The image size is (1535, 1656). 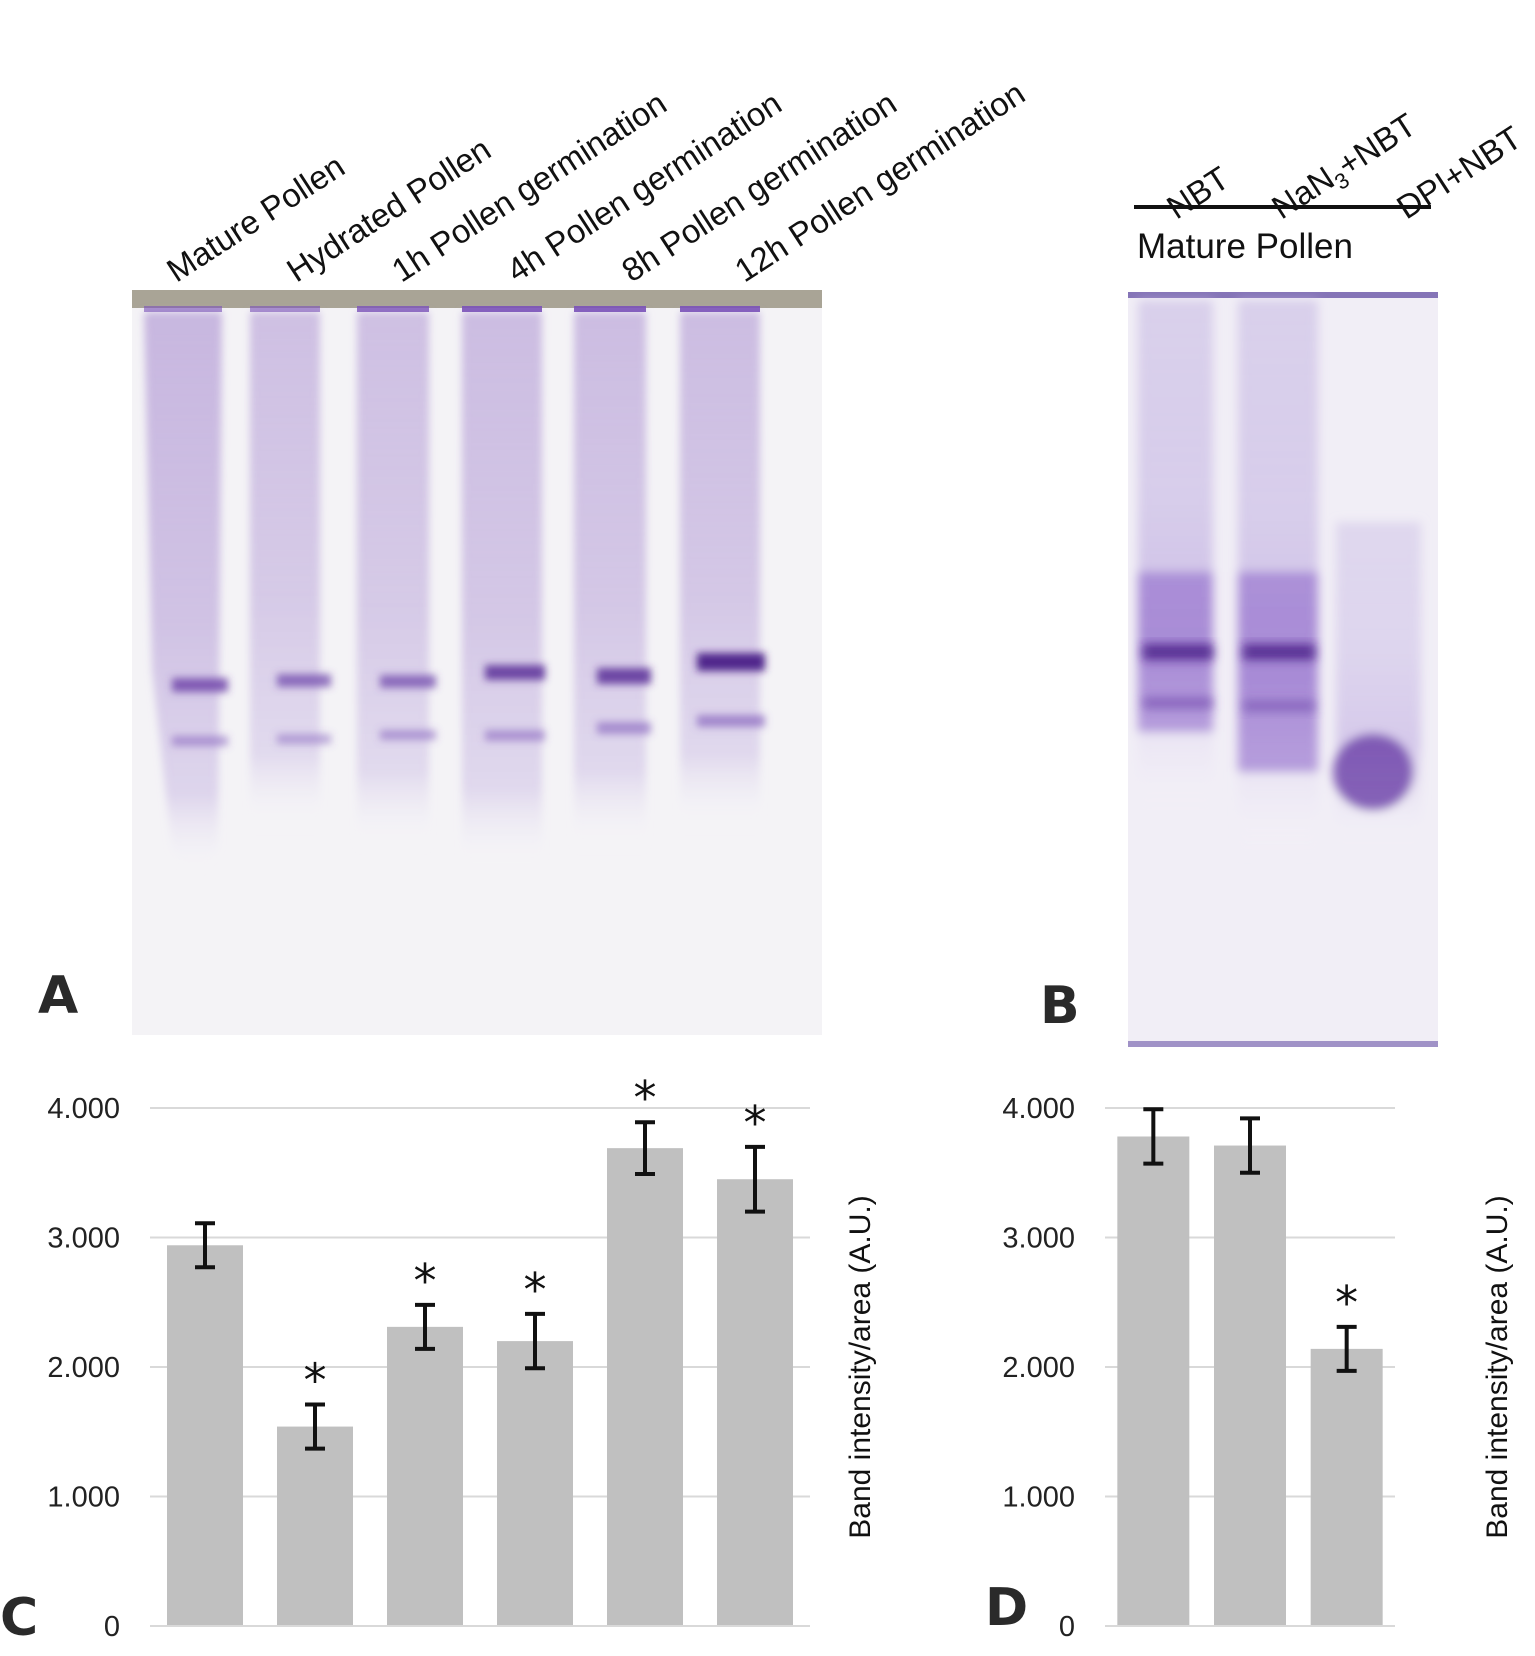 I want to click on gel-b-lane-label-0: NBT, so click(x=1198, y=193).